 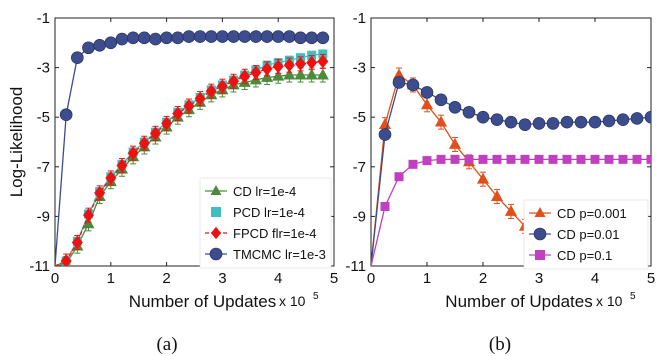 What do you see at coordinates (264, 191) in the screenshot?
I see `legend-label: CD lr=1e-4` at bounding box center [264, 191].